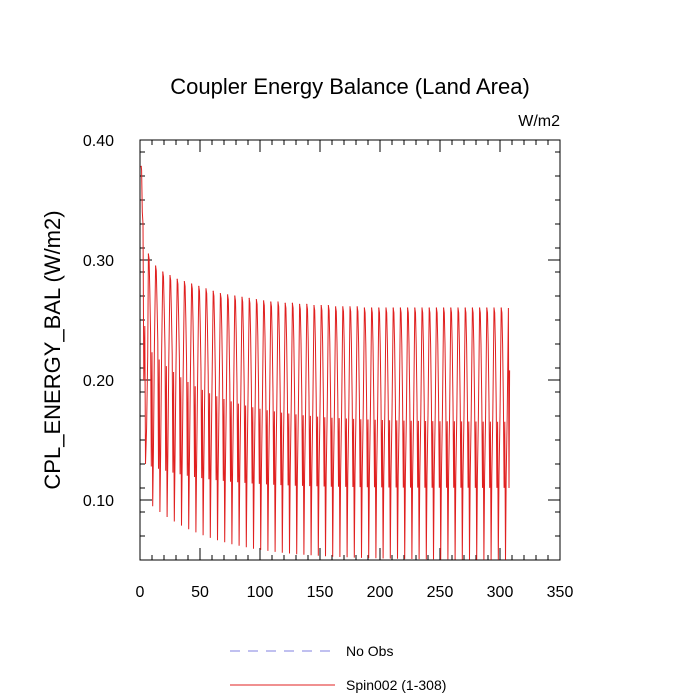 The image size is (700, 700). I want to click on x-tick-label: 100, so click(260, 592).